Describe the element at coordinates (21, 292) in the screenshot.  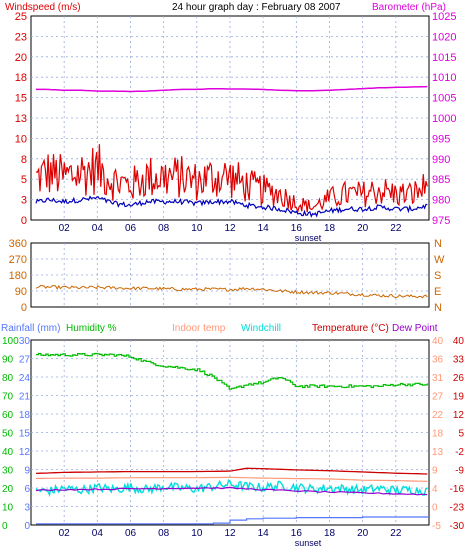
I see `direction-tick-label: 90` at that location.